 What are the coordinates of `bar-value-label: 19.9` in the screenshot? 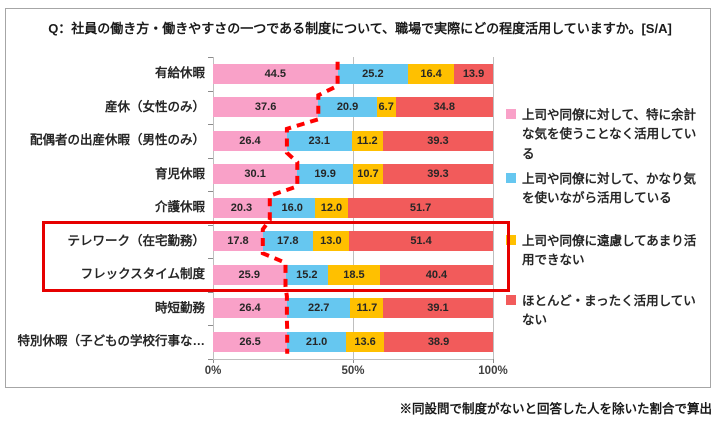 It's located at (325, 174).